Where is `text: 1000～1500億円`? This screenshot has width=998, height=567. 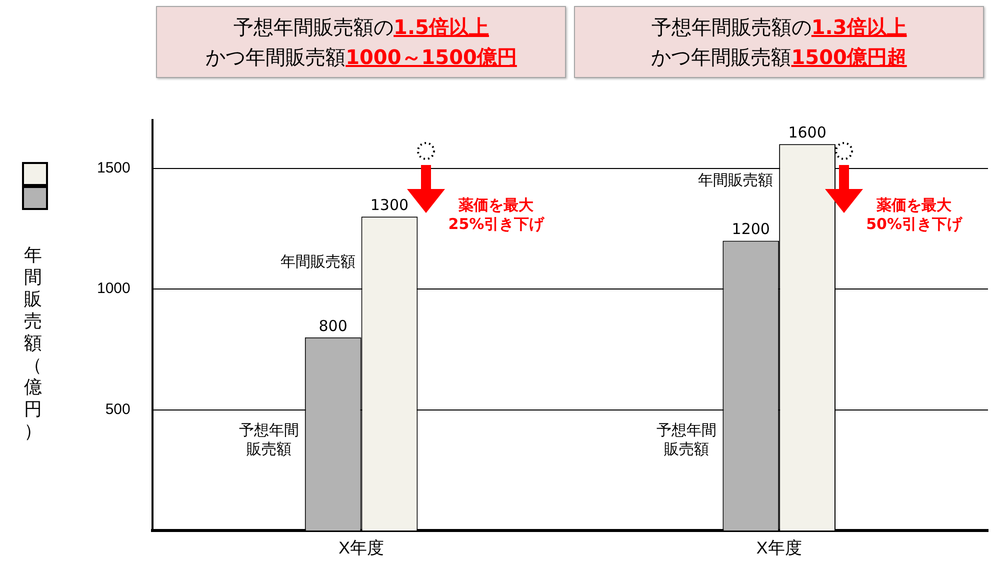 text: 1000～1500億円 is located at coordinates (431, 57).